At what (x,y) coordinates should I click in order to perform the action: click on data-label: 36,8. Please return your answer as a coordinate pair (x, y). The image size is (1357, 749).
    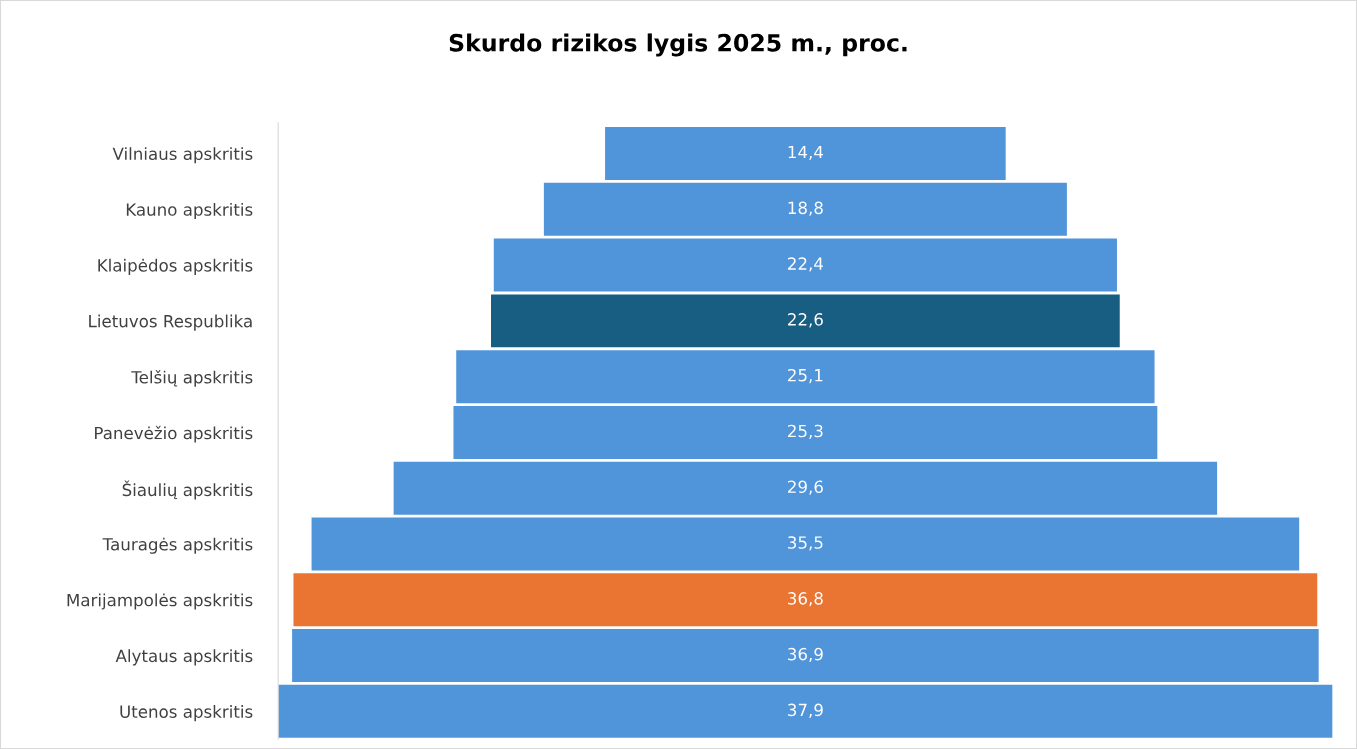
    Looking at the image, I should click on (805, 599).